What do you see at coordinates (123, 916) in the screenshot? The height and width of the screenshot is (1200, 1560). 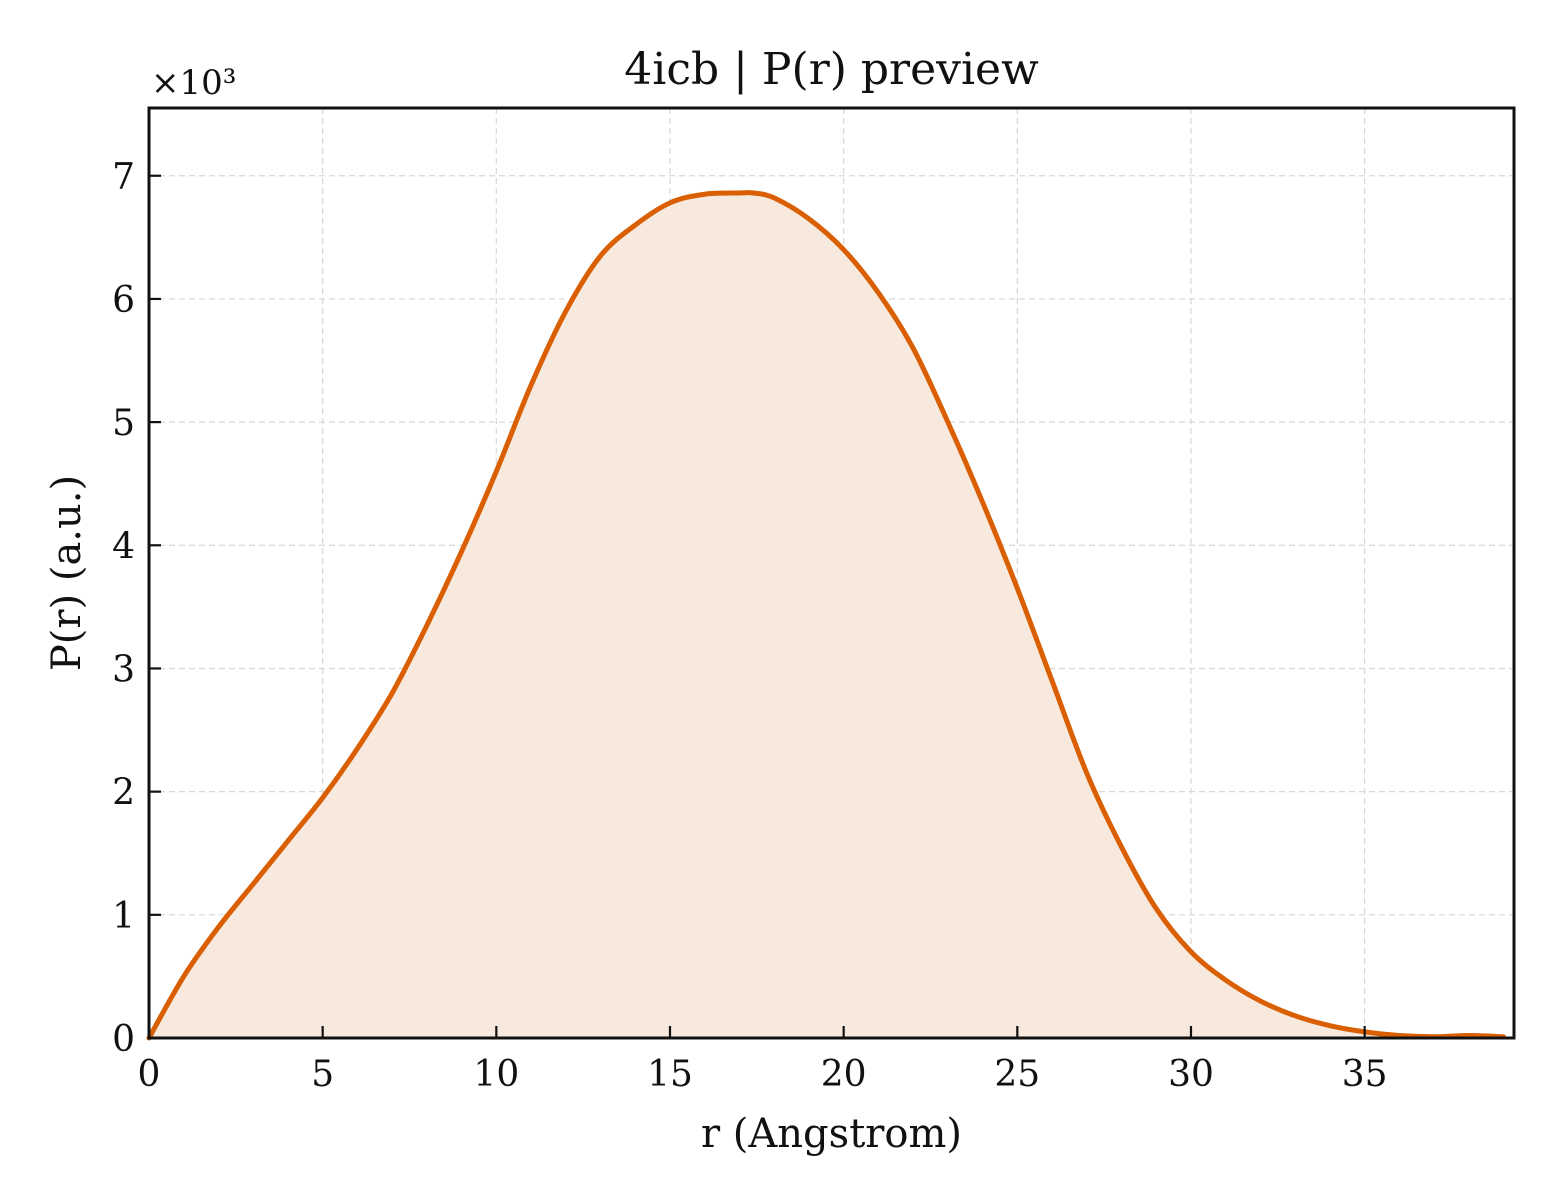 I see `y-tick-label: 1` at bounding box center [123, 916].